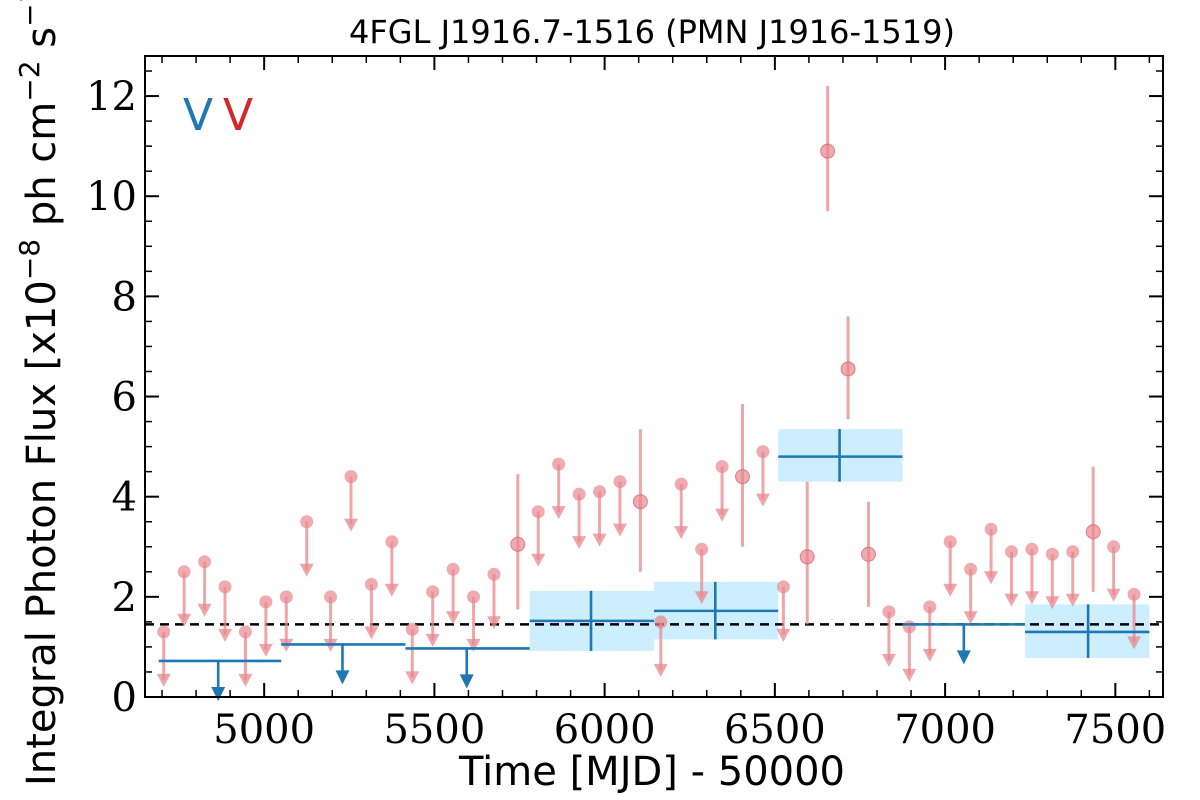  I want to click on y-tick-label: 6, so click(124, 398).